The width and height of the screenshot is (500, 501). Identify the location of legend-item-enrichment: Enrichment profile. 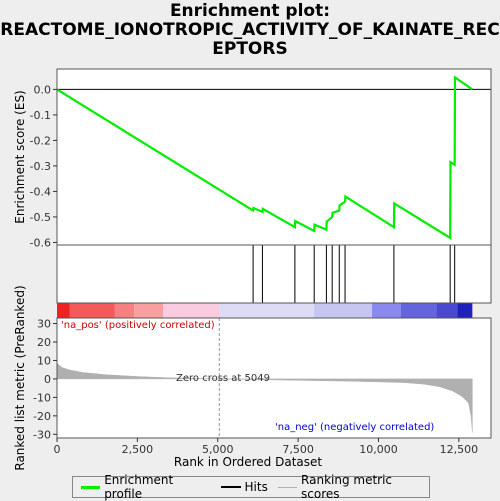
(146, 487).